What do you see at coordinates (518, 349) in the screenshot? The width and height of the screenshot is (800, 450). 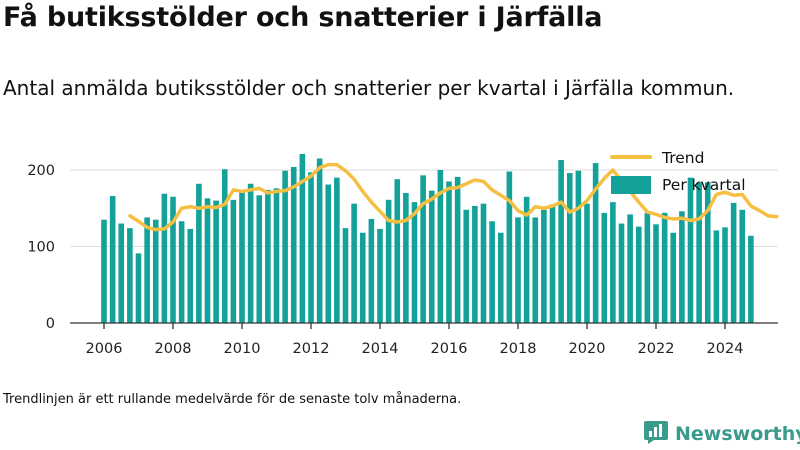 I see `x-tick-label: 2018` at bounding box center [518, 349].